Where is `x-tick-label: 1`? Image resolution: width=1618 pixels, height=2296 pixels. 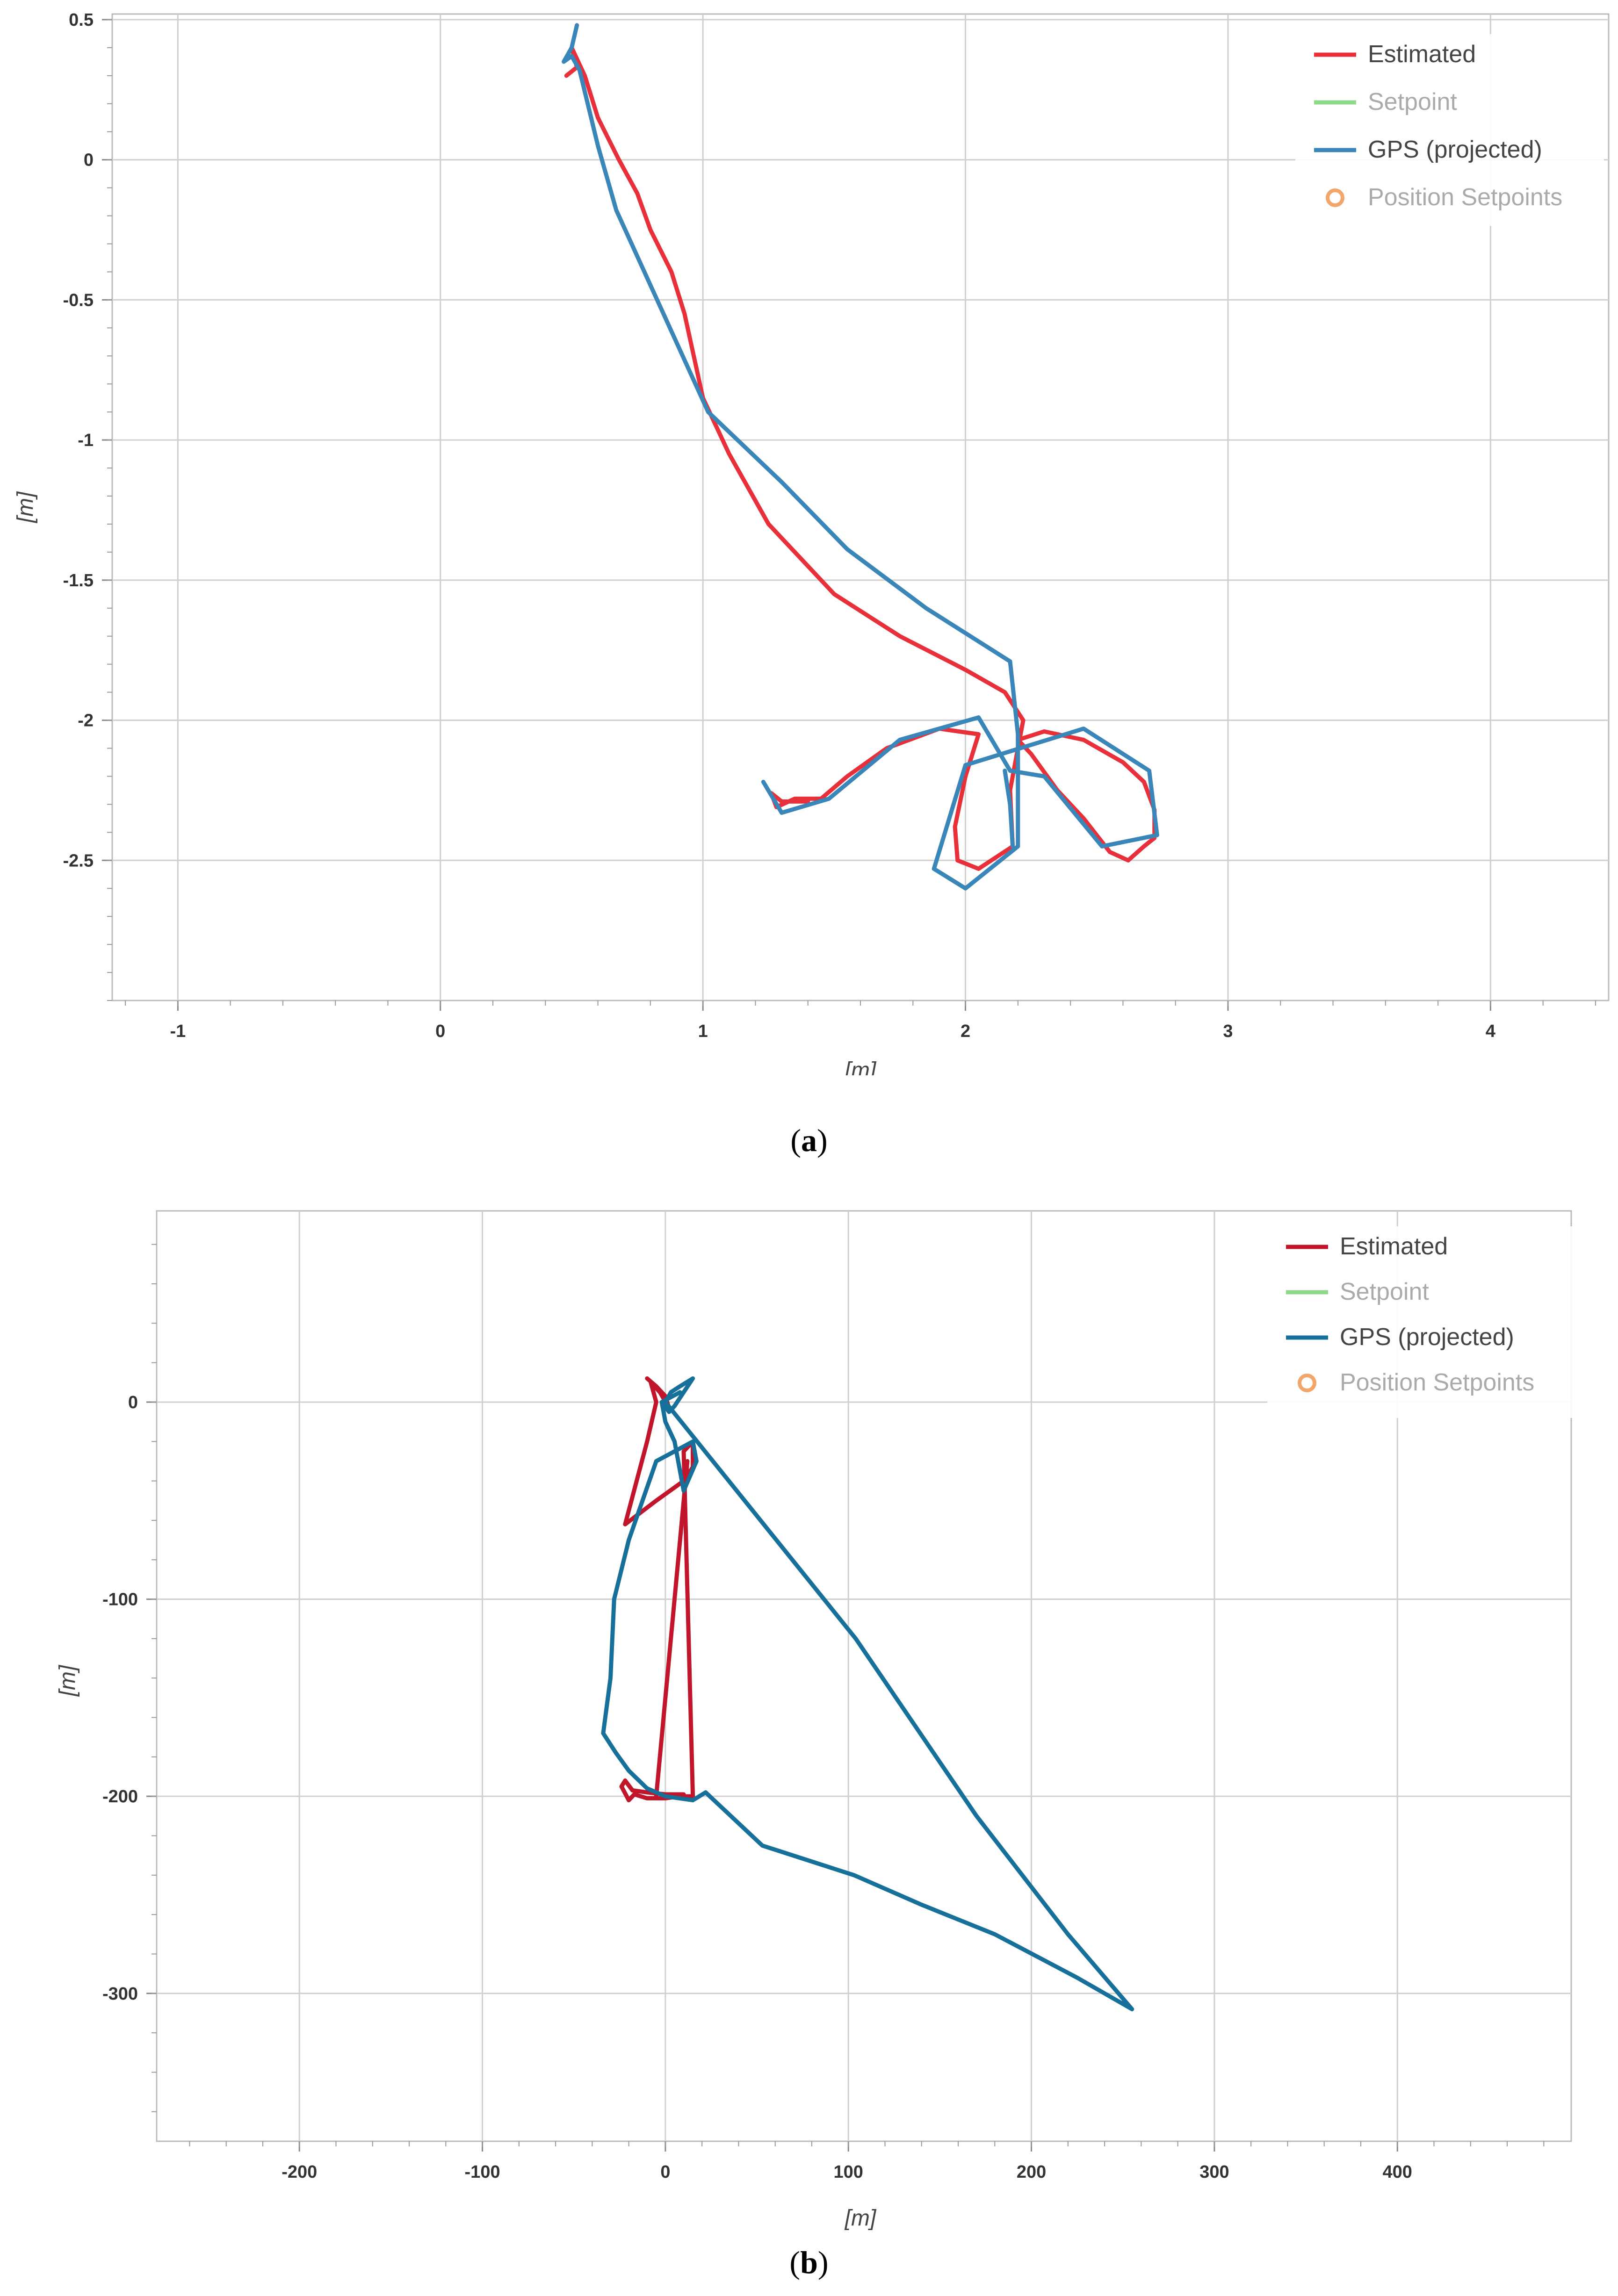
x-tick-label: 1 is located at coordinates (703, 1031).